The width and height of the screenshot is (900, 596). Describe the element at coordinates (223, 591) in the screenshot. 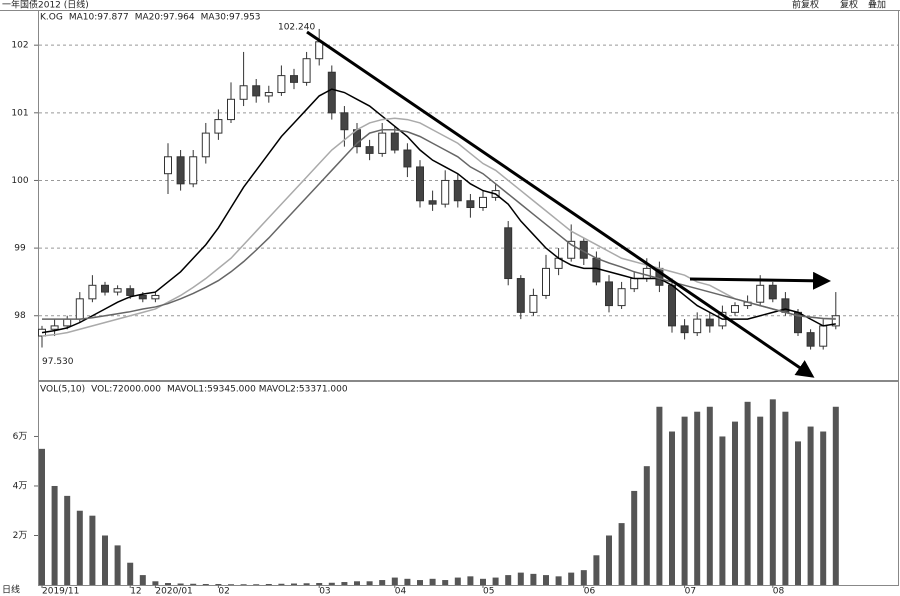

I see `x-tick-label: 02` at that location.